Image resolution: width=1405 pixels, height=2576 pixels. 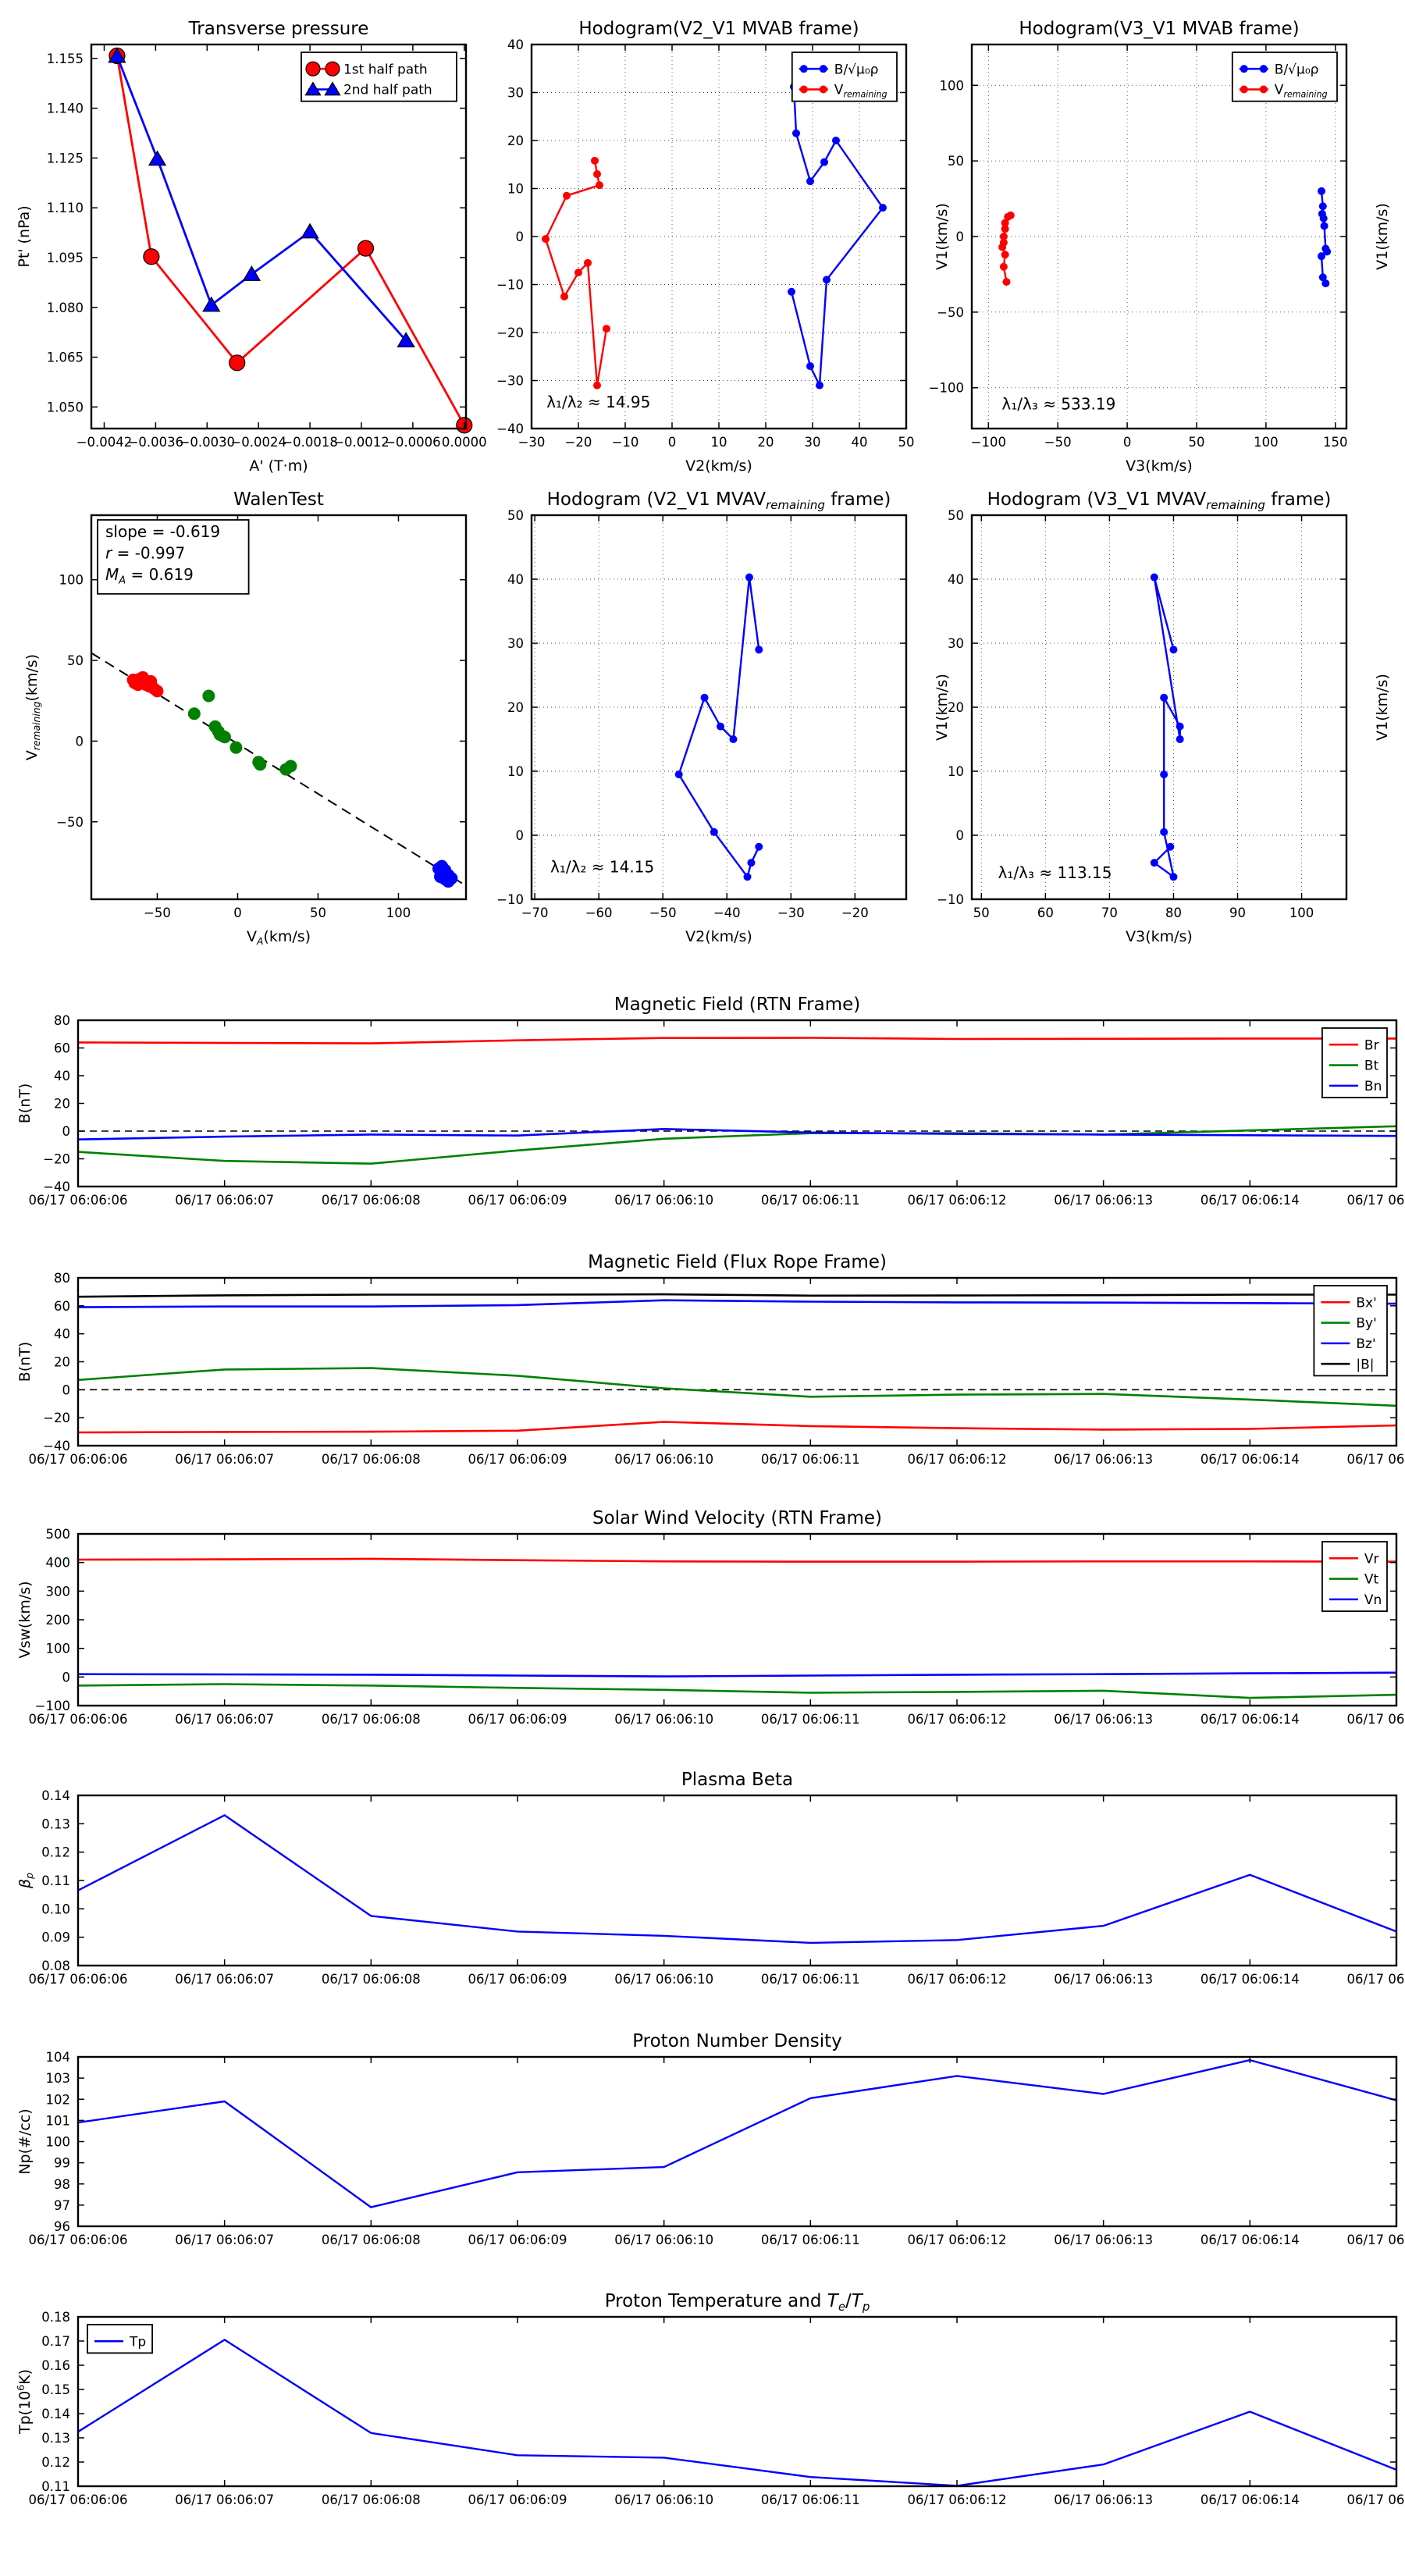 I want to click on magnetic-fluxrope-xtick-label: 06/17 06:06:13, so click(x=1103, y=1459).